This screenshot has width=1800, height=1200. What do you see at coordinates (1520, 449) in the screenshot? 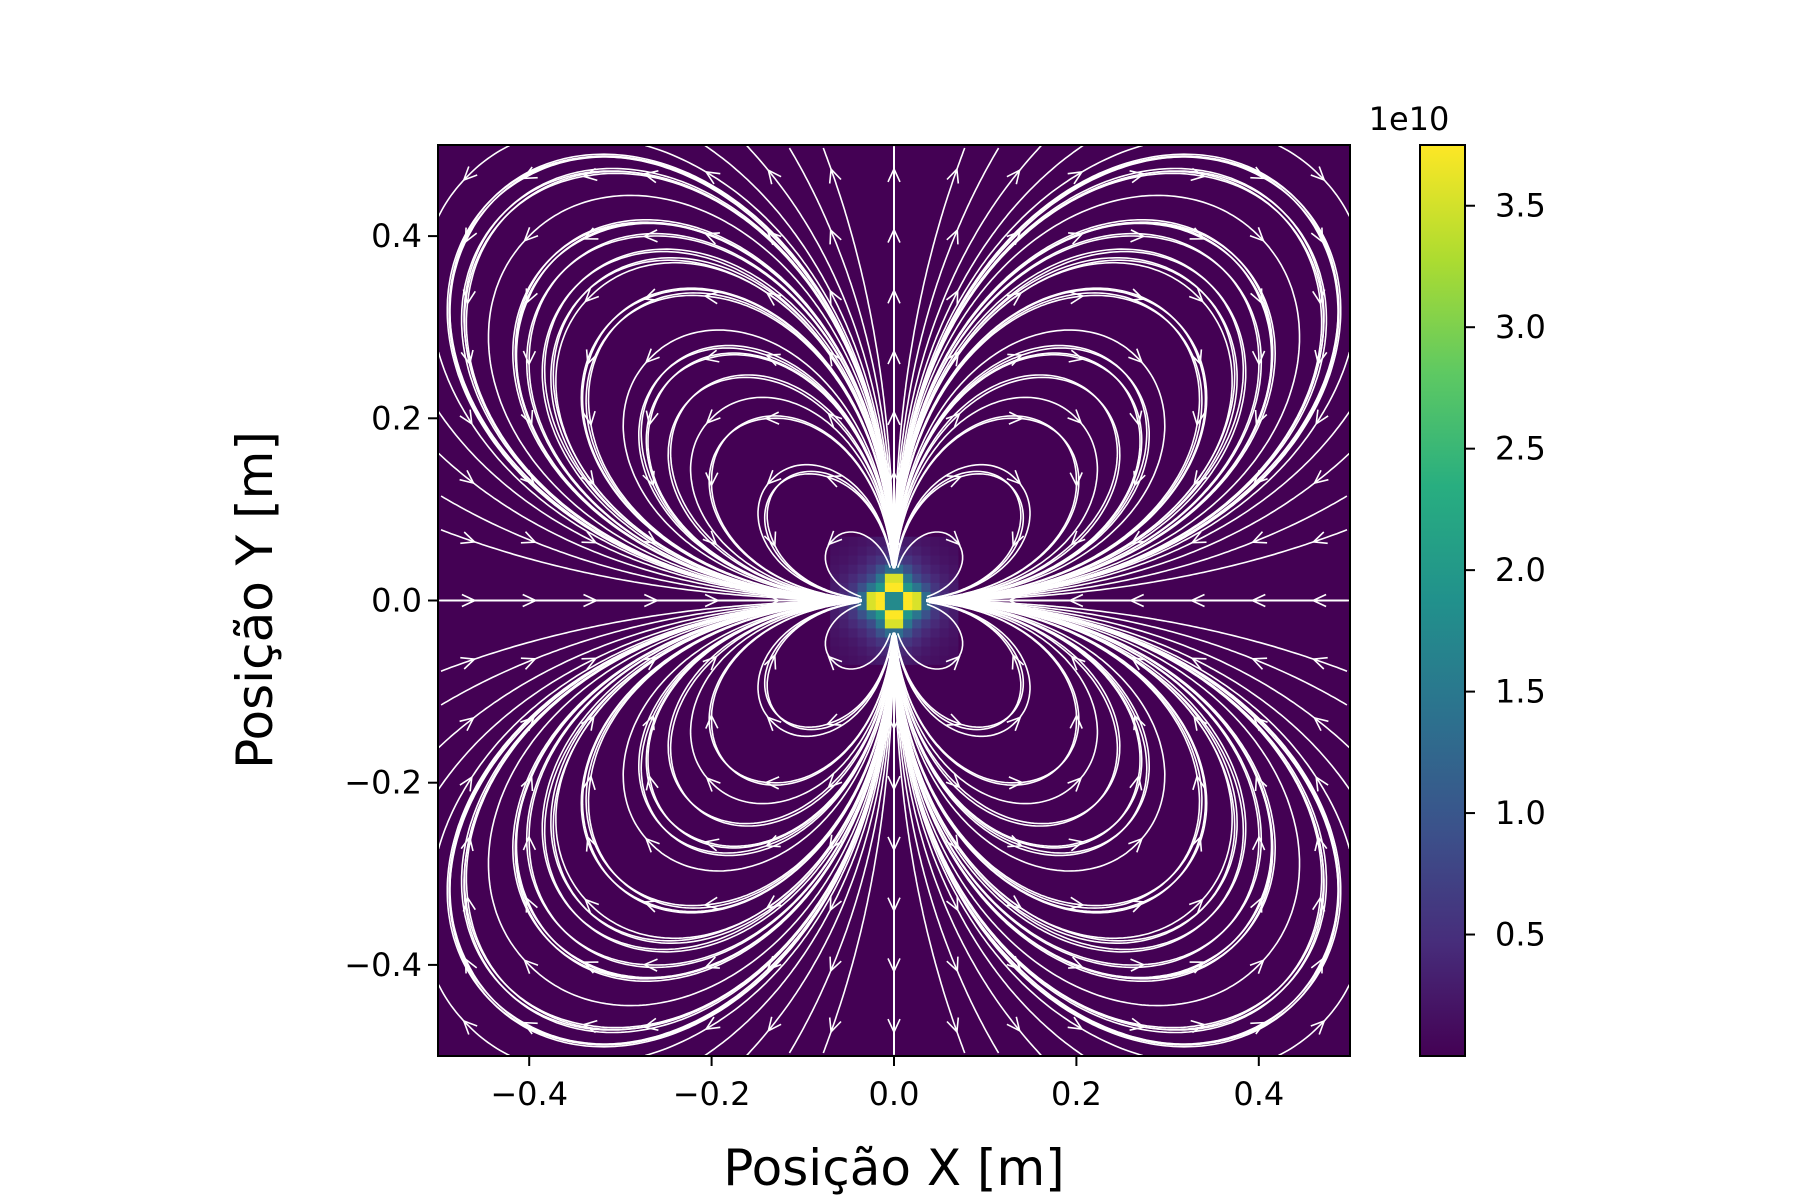
I see `colorbar-tick-label: 2.5` at bounding box center [1520, 449].